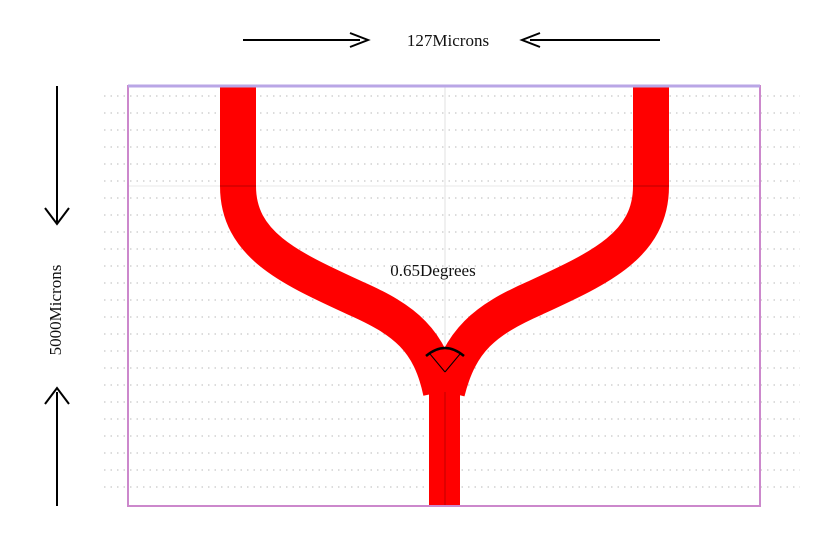 Image resolution: width=840 pixels, height=542 pixels. Describe the element at coordinates (437, 363) in the screenshot. I see `angle-ray-left` at that location.